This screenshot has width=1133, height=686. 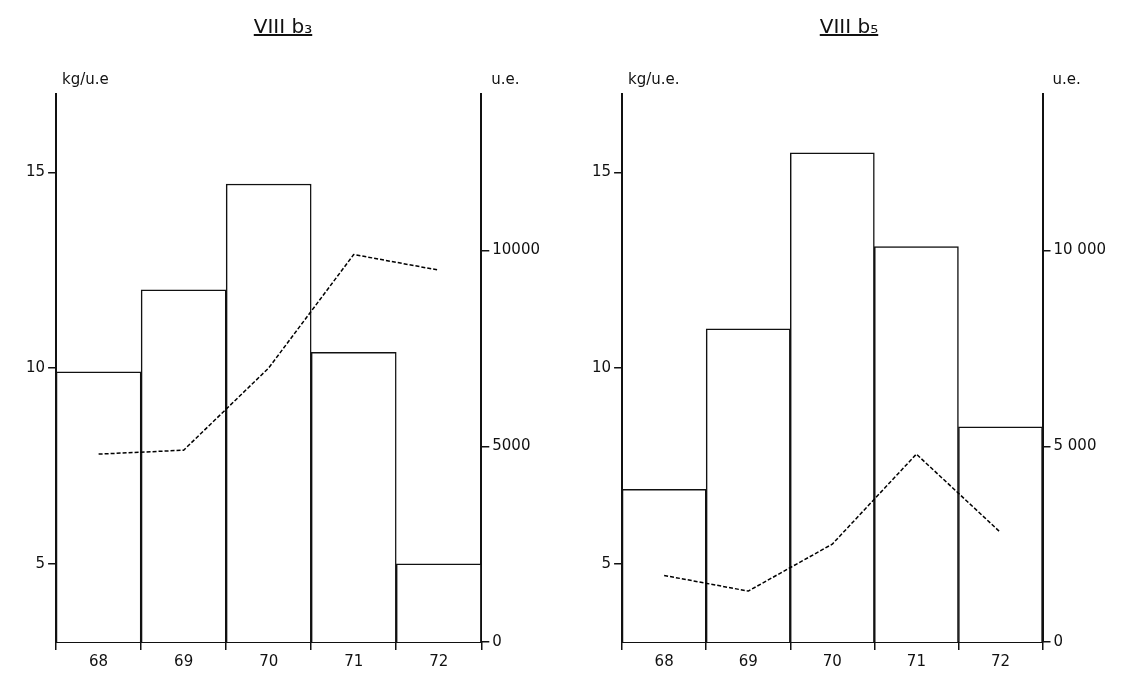 What do you see at coordinates (1075, 445) in the screenshot?
I see `y2-tick-label: 5 000` at bounding box center [1075, 445].